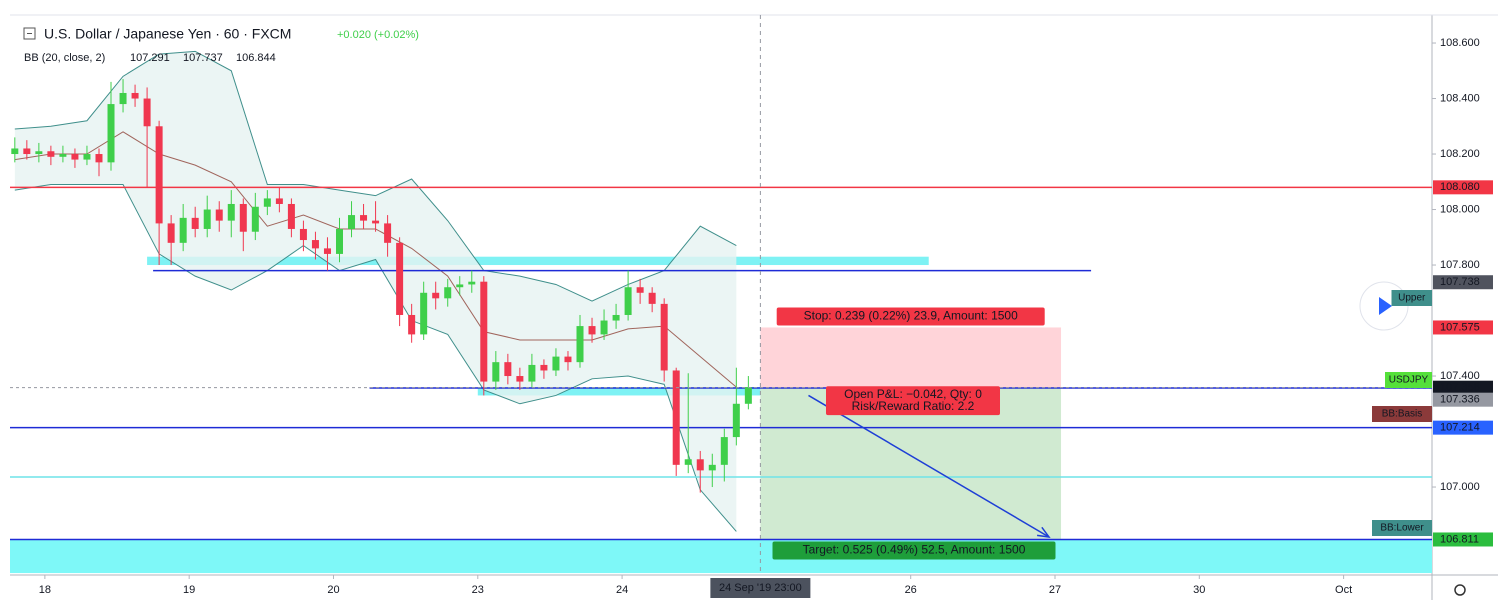  Describe the element at coordinates (478, 590) in the screenshot. I see `x-tick-label: 23` at that location.